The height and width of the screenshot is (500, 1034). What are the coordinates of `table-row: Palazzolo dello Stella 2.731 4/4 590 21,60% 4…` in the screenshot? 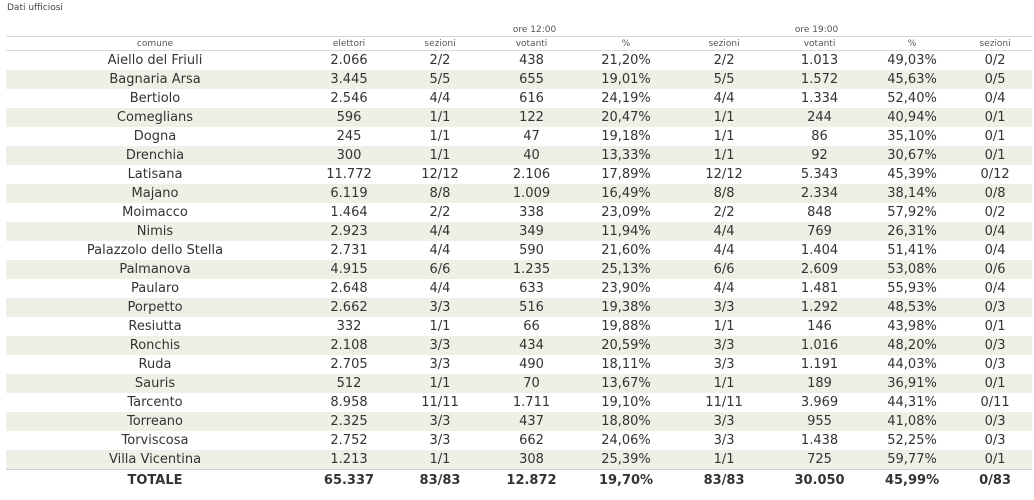 It's located at (519, 250).